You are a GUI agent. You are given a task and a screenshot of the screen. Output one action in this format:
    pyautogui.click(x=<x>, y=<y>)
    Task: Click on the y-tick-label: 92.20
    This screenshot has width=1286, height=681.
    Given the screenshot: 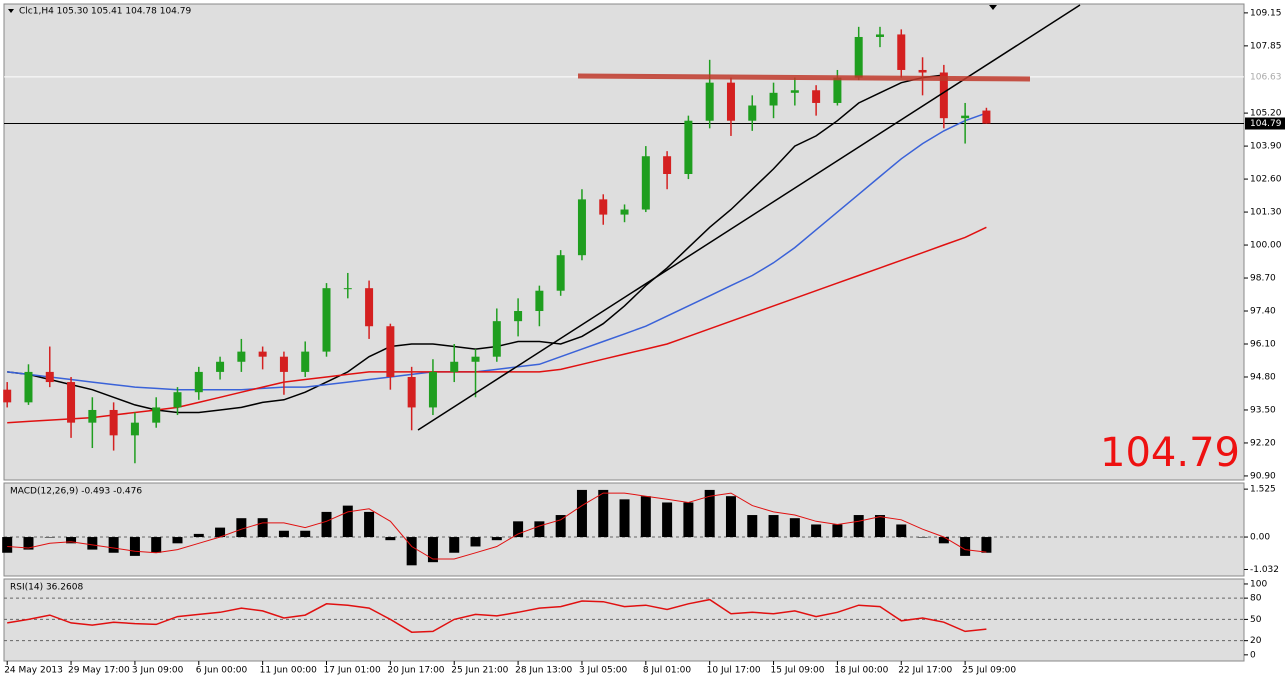 What is the action you would take?
    pyautogui.click(x=1263, y=443)
    